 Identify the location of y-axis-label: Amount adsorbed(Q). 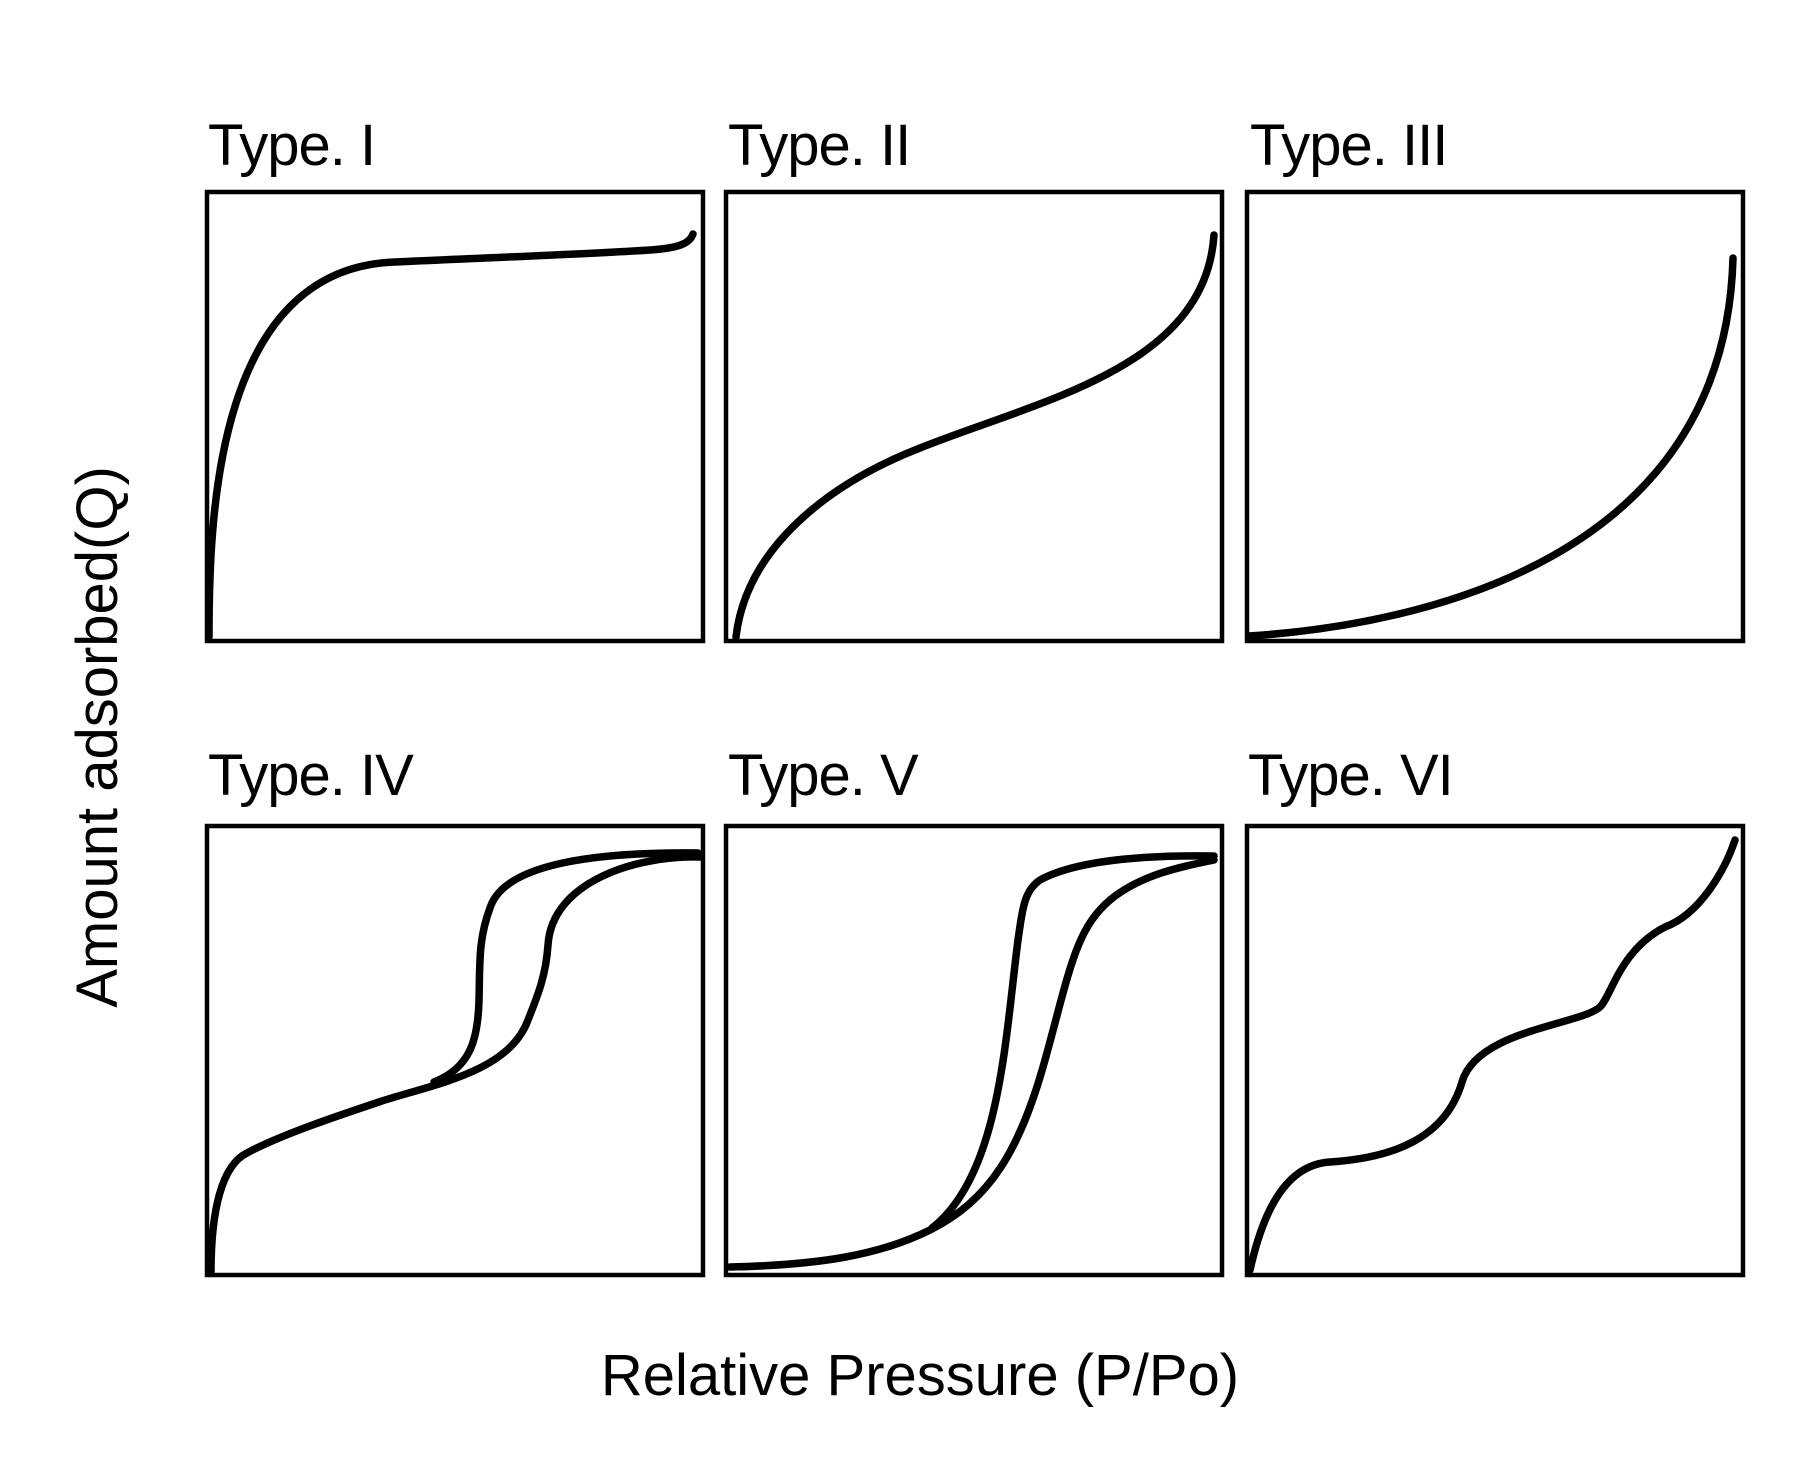
(97, 737).